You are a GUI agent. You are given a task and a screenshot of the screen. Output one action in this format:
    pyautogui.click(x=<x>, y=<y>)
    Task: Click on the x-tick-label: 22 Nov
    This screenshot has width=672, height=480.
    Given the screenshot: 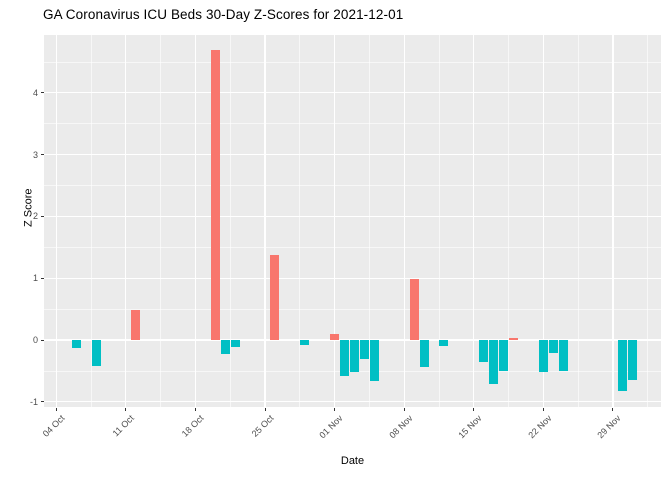 What is the action you would take?
    pyautogui.click(x=540, y=427)
    